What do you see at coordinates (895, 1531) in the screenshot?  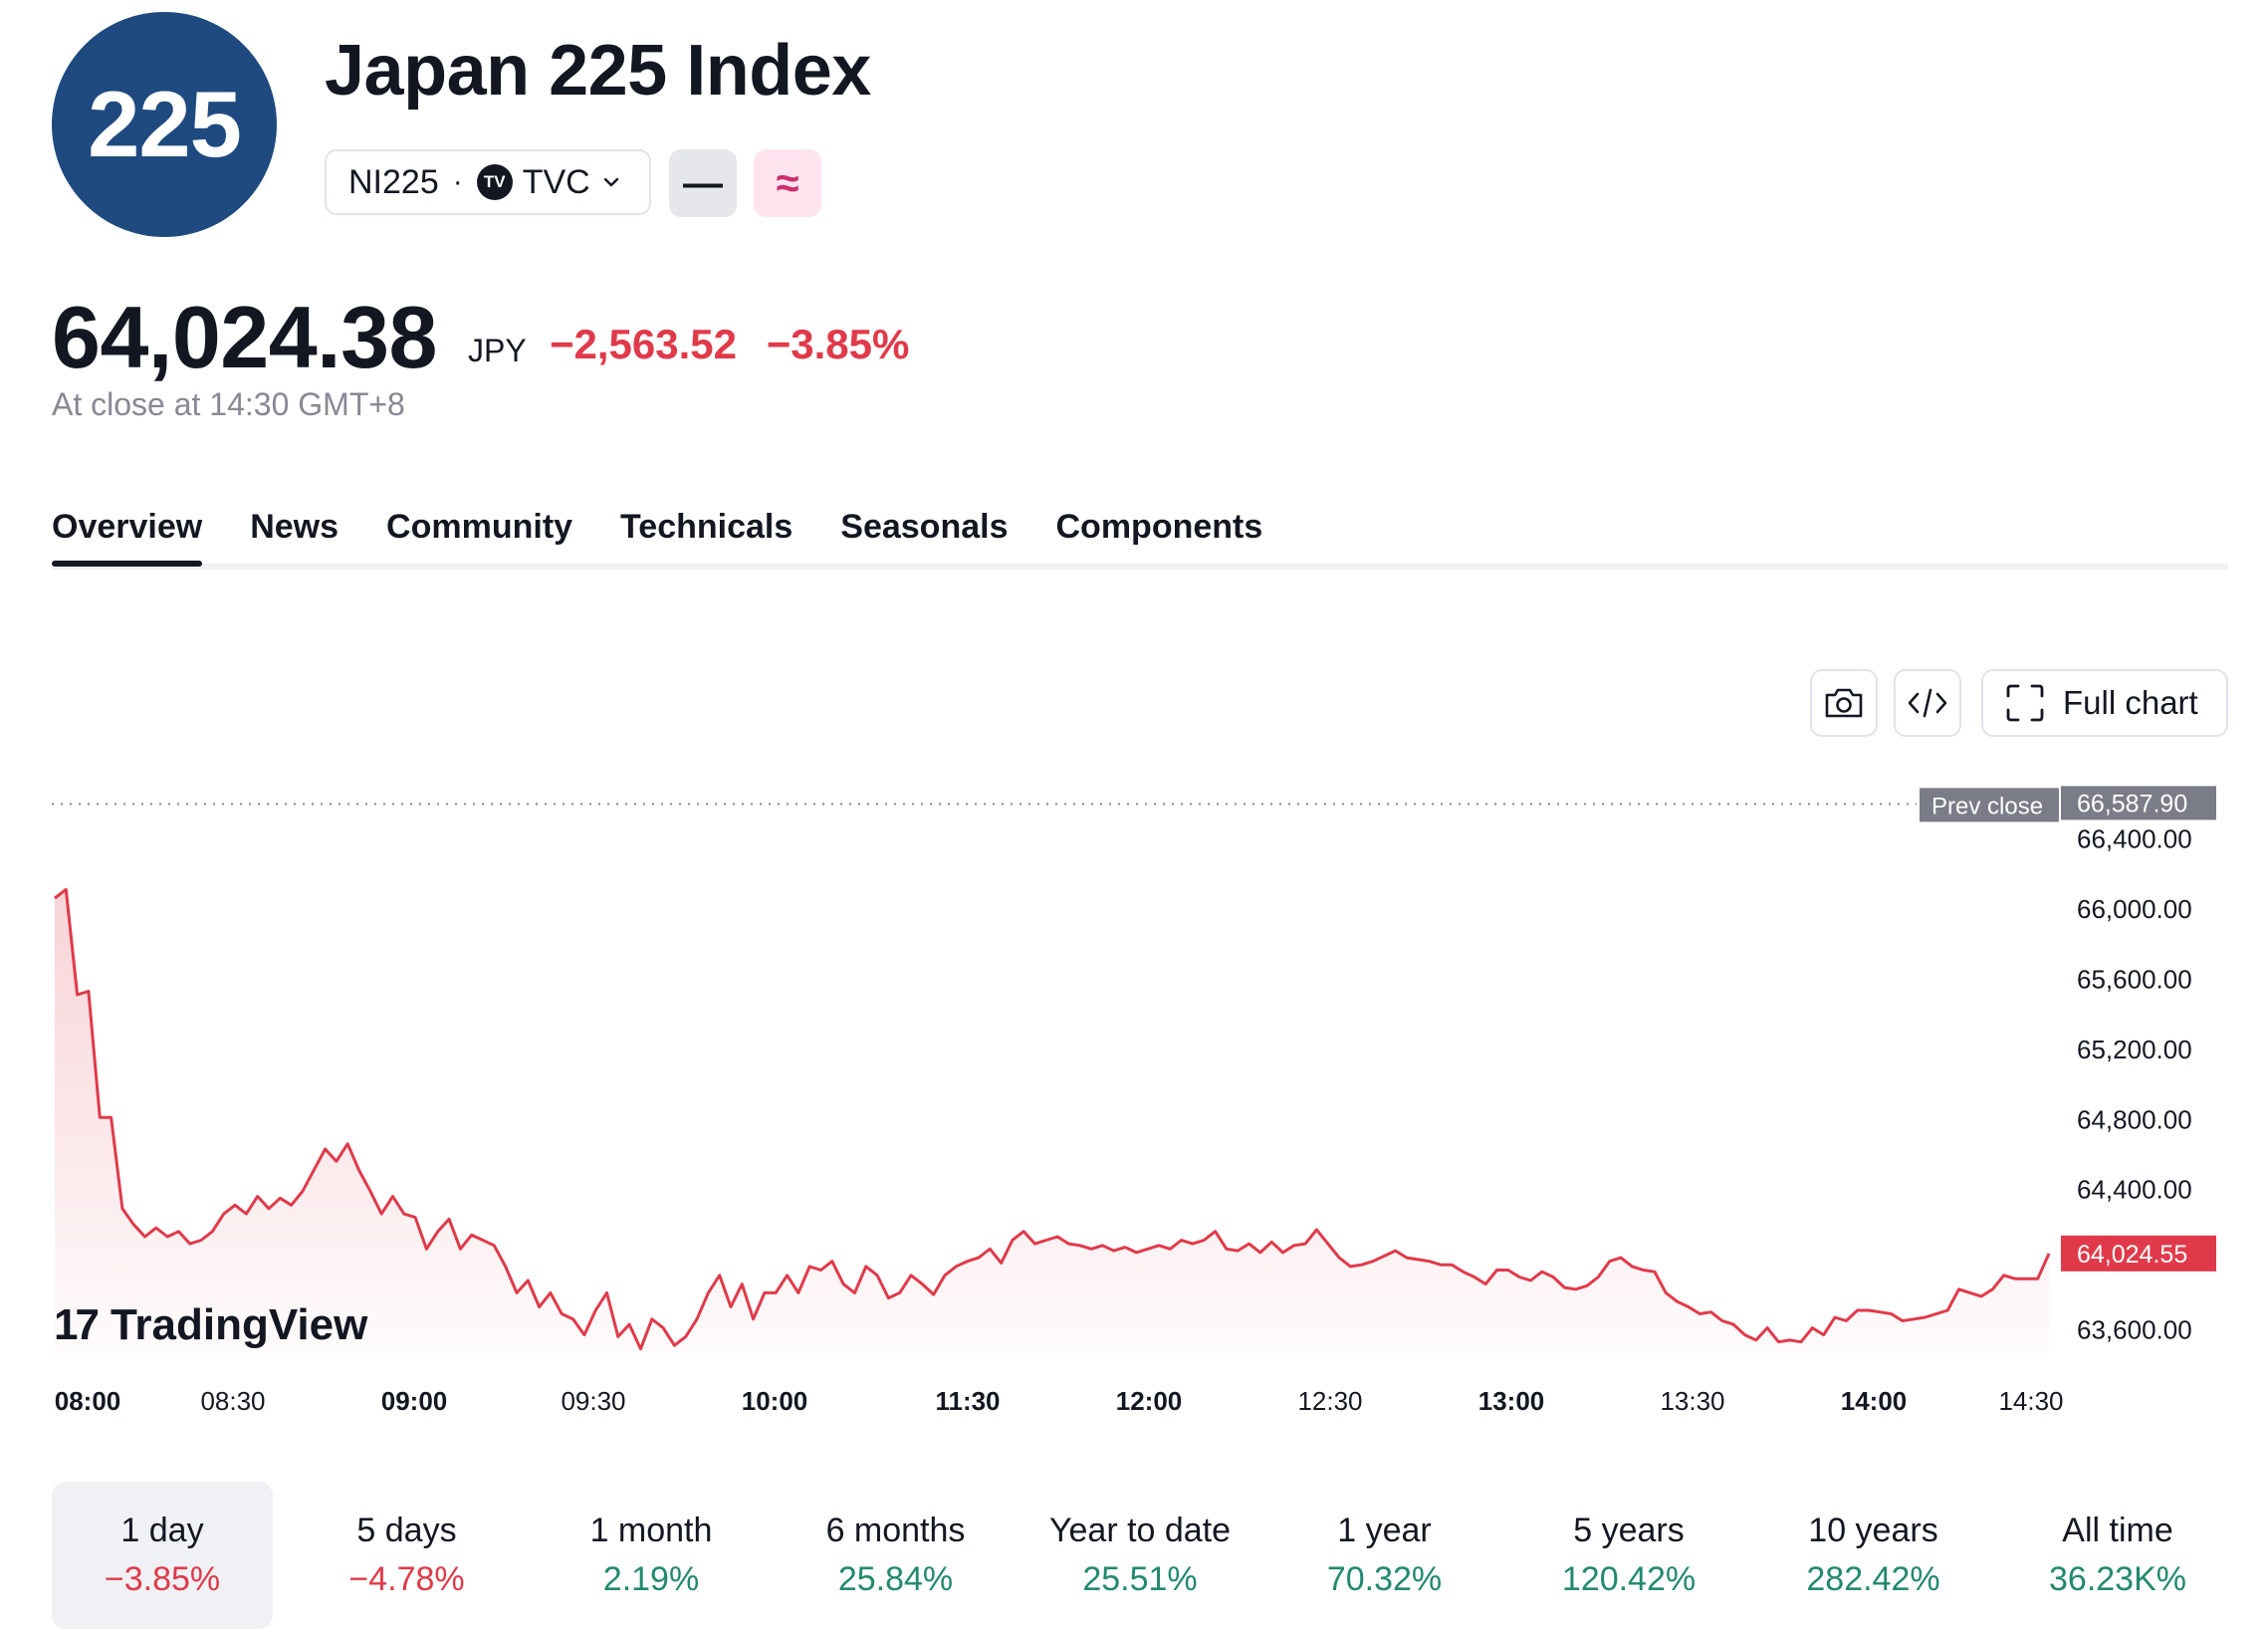 I see `range-label: 6 months` at bounding box center [895, 1531].